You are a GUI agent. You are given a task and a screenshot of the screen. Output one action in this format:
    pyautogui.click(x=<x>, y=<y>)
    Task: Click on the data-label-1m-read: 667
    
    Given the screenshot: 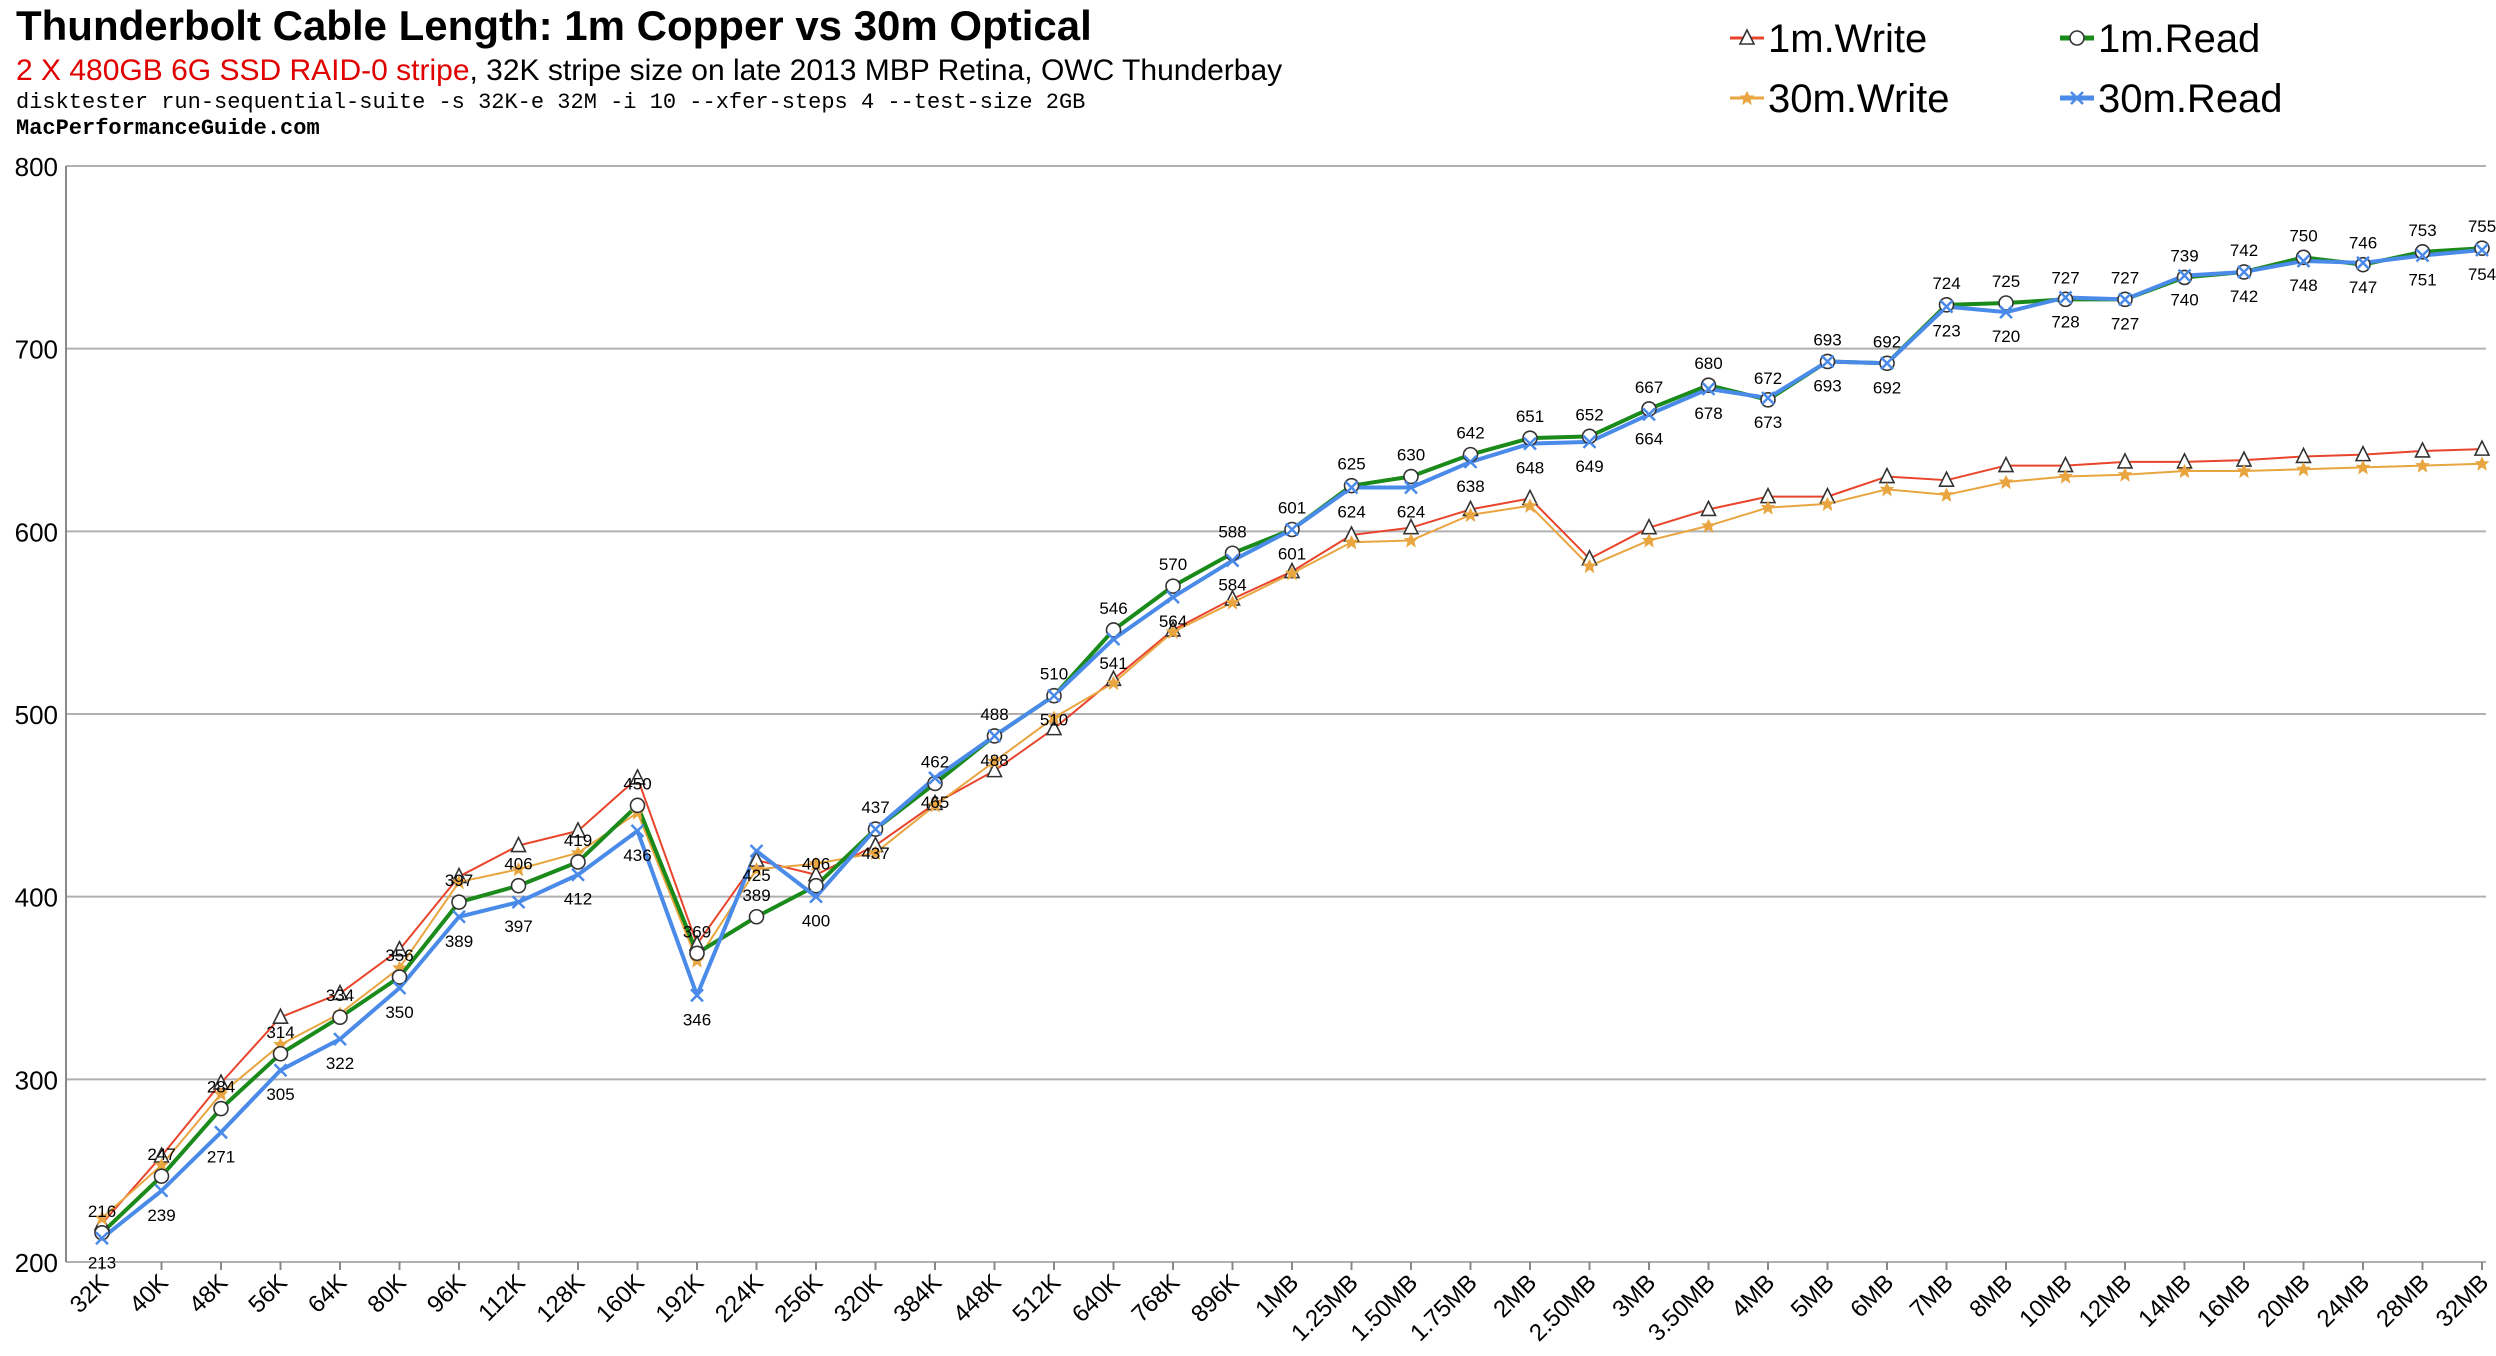 What is the action you would take?
    pyautogui.click(x=1649, y=387)
    